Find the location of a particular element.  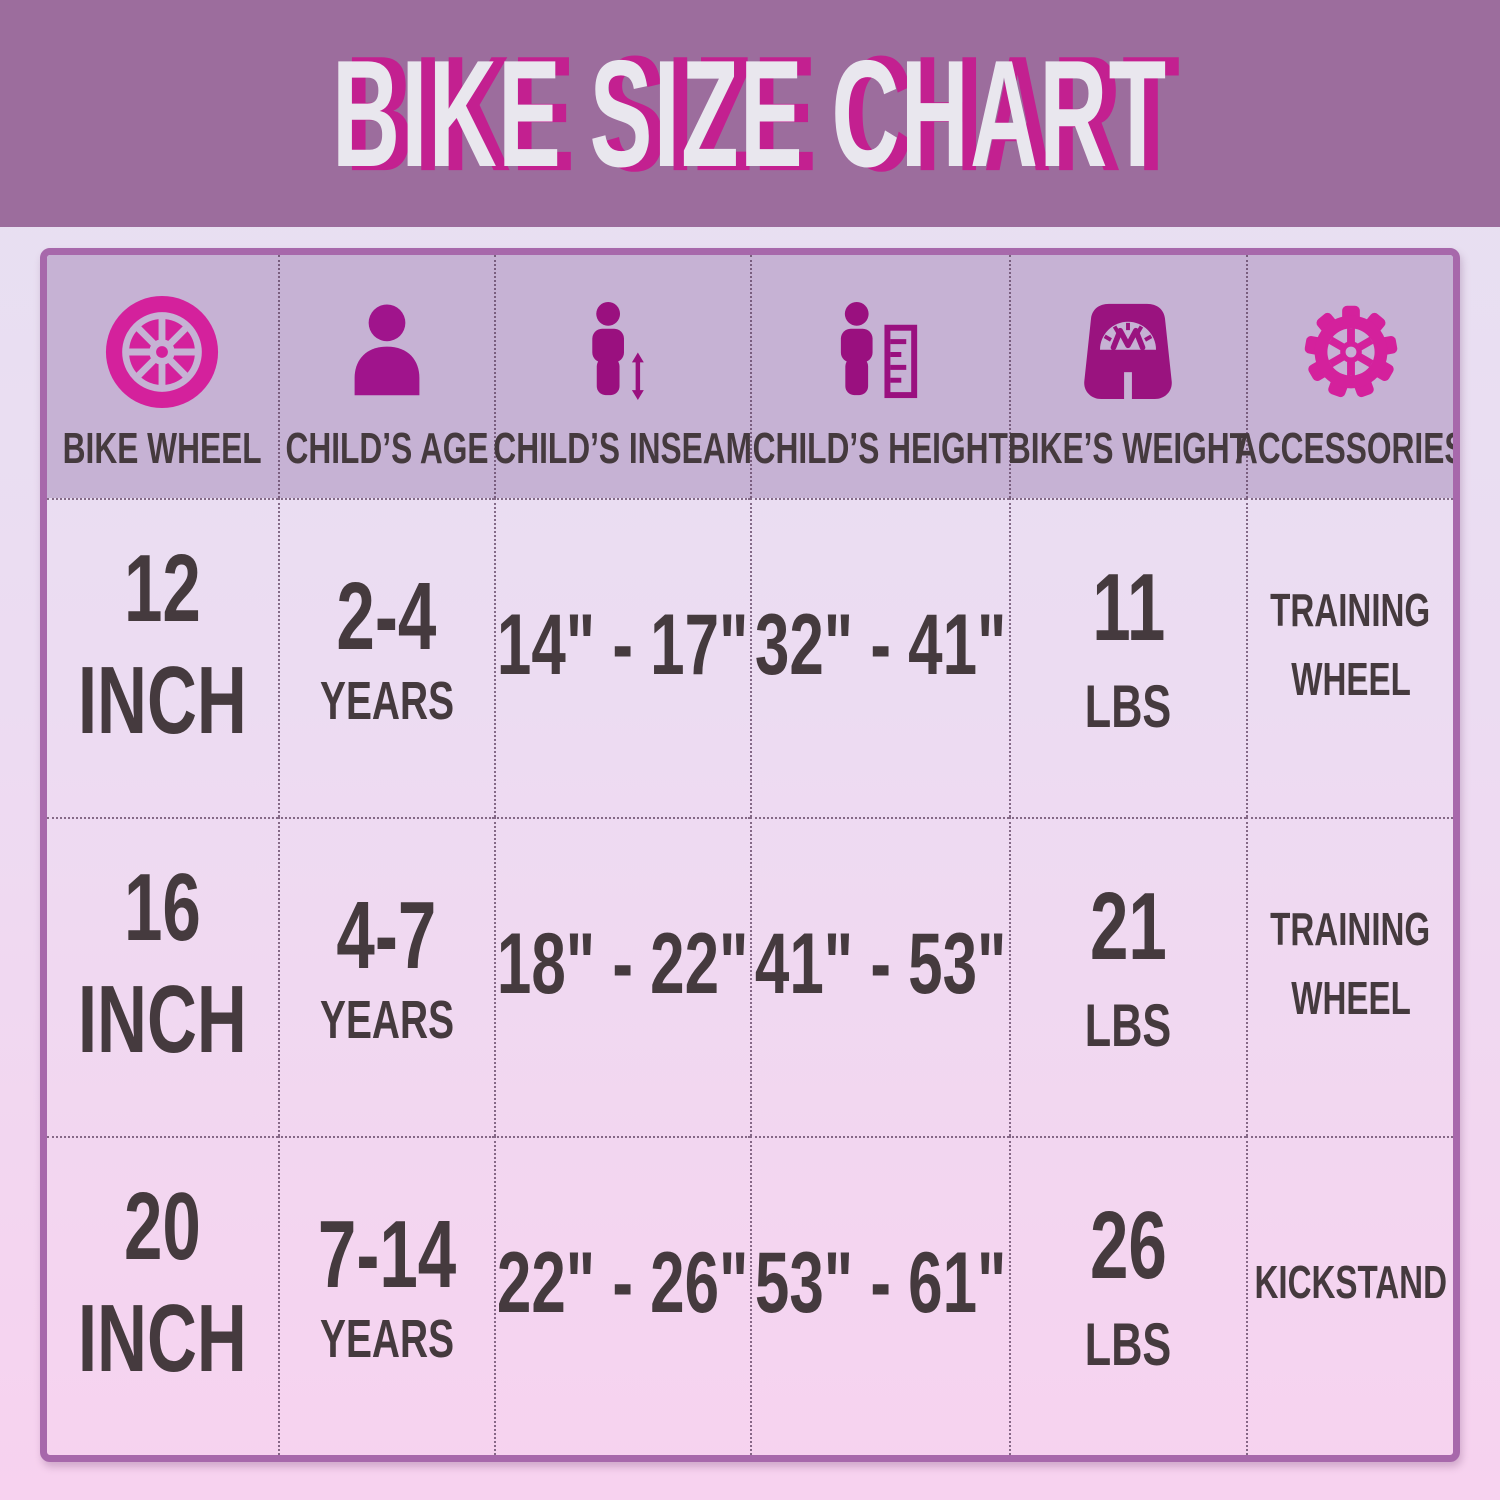

column-label: CHILD’S AGE is located at coordinates (387, 448).